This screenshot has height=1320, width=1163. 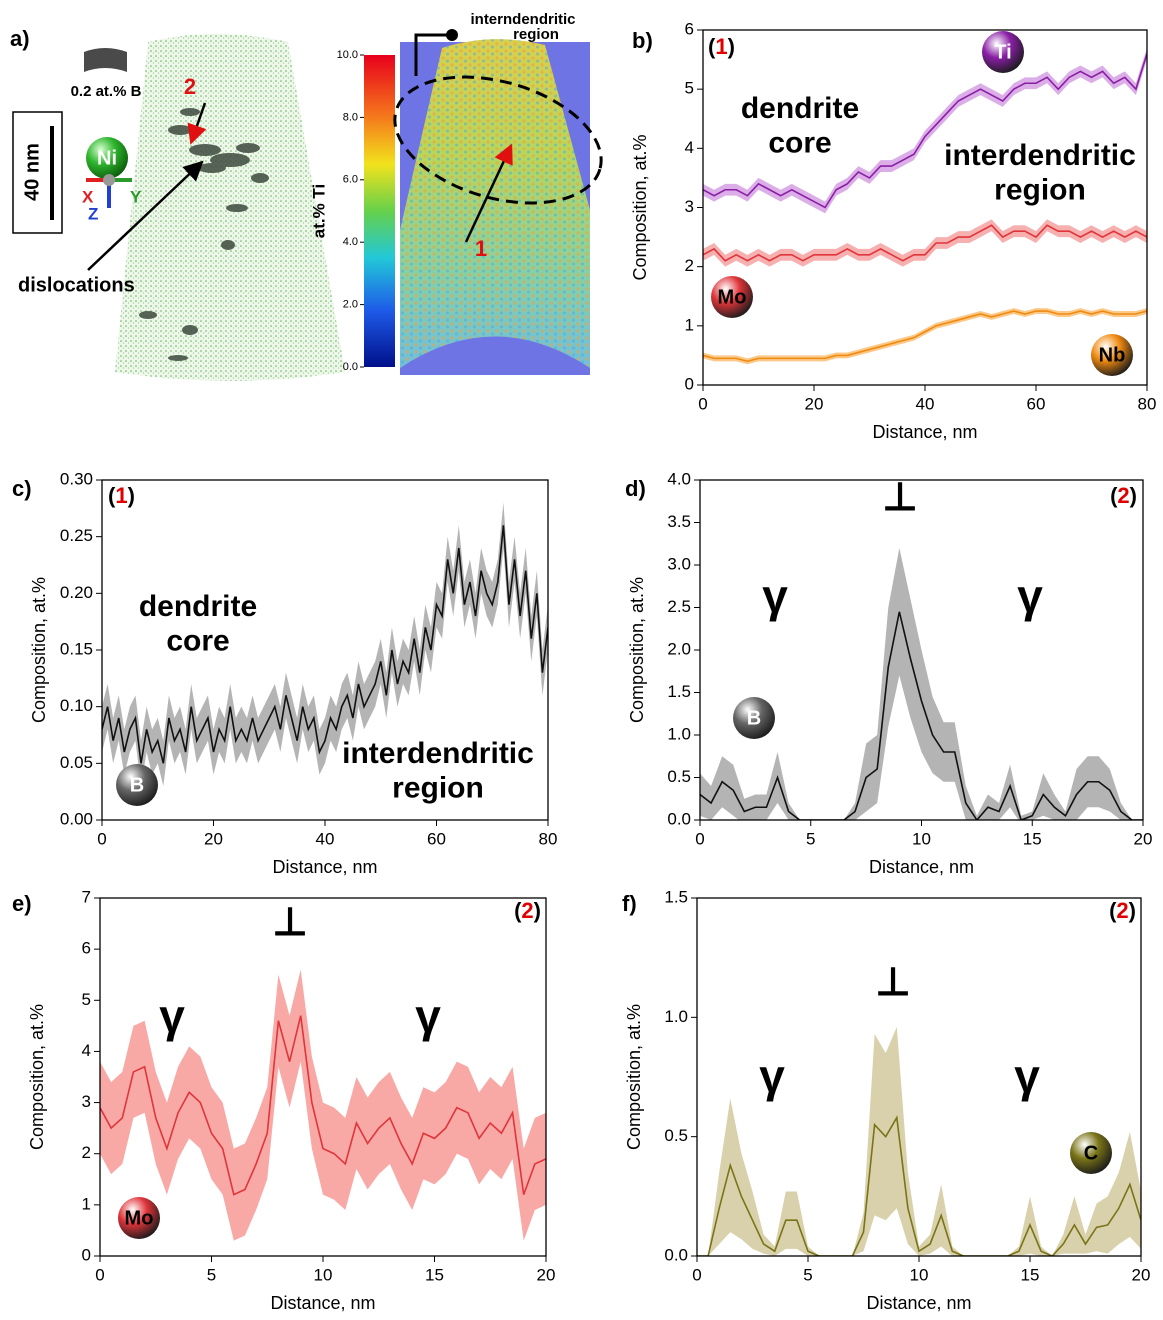 I want to click on region-mark: (1), so click(x=121, y=495).